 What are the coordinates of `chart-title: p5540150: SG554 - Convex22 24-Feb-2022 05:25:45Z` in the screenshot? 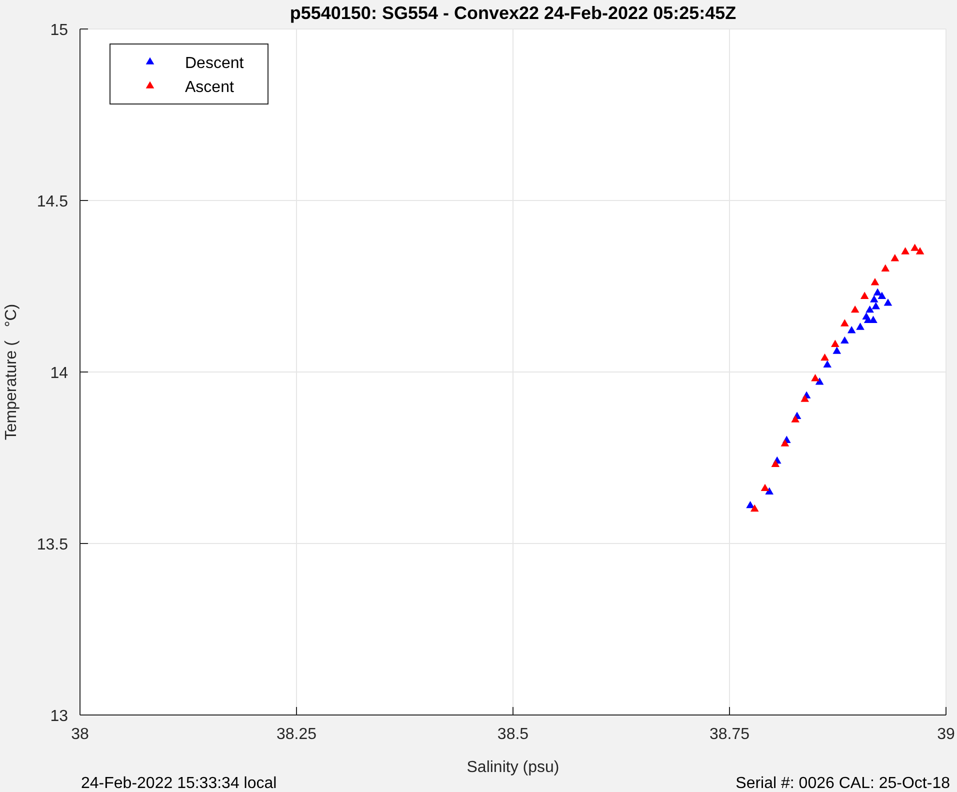 It's located at (513, 13).